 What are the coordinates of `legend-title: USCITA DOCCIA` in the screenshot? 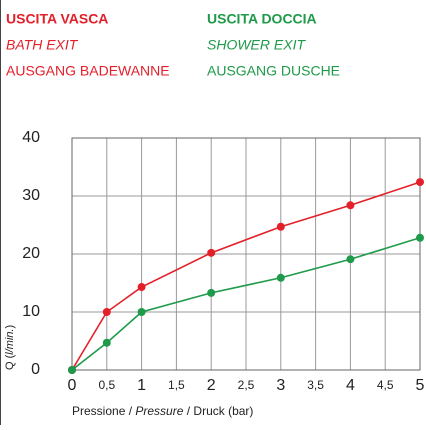 It's located at (262, 19).